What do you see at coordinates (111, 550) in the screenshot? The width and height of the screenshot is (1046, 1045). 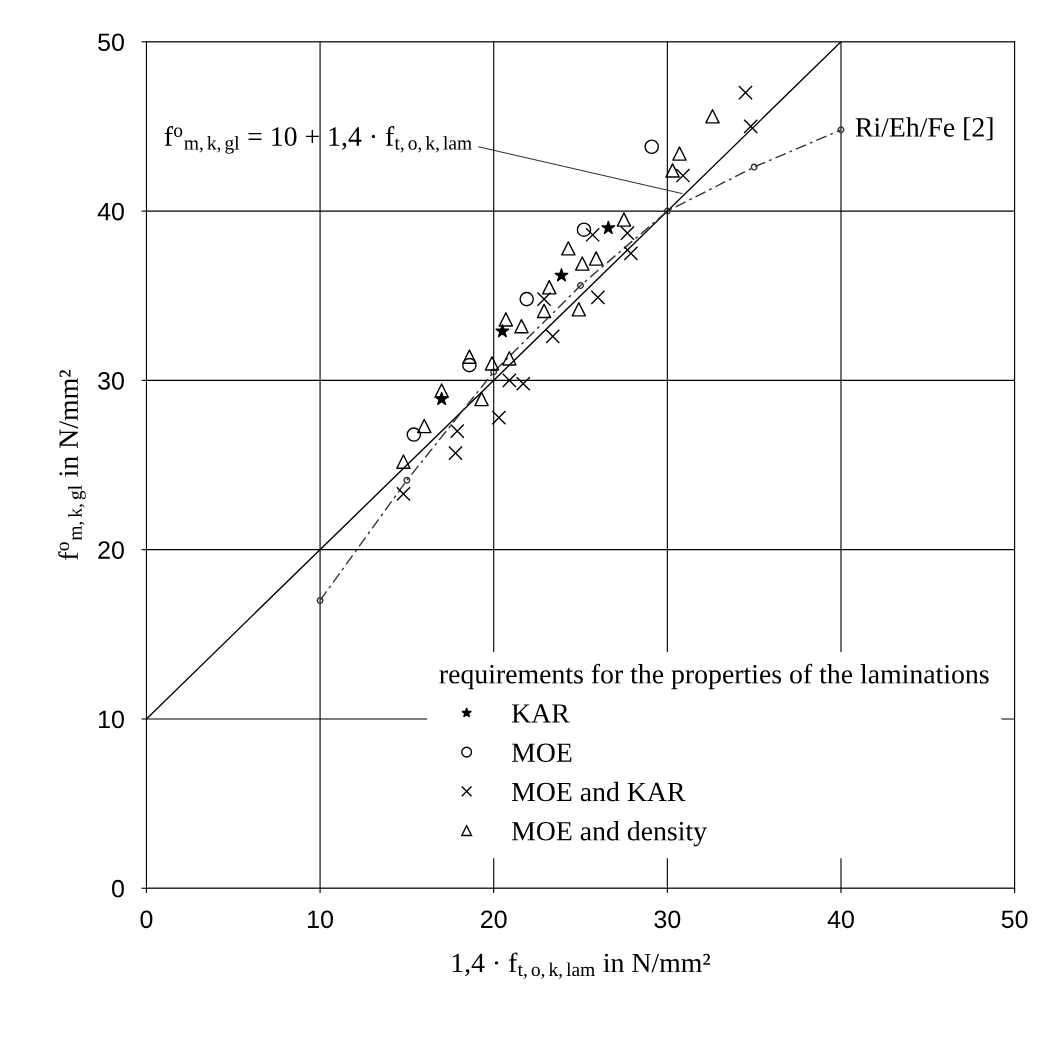 I see `y-tick-label: 20` at bounding box center [111, 550].